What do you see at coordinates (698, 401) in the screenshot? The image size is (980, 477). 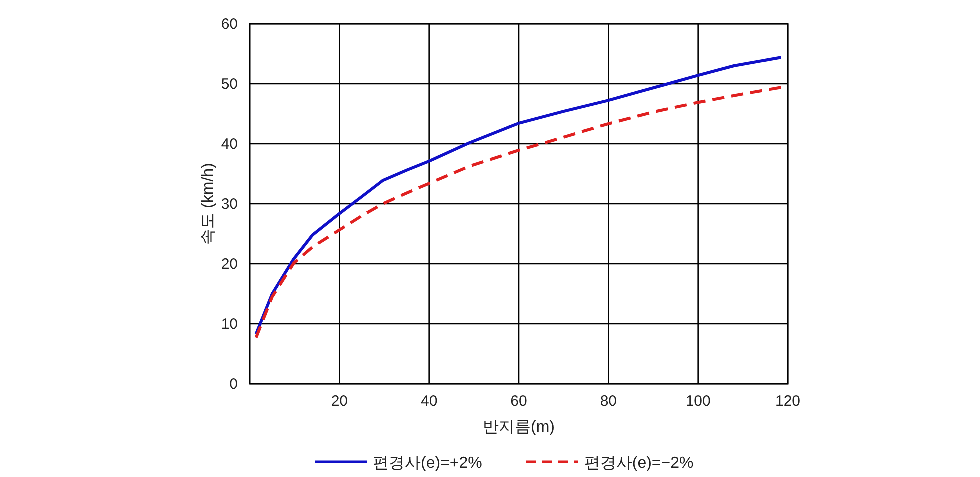 I see `x-tick-label: 100` at bounding box center [698, 401].